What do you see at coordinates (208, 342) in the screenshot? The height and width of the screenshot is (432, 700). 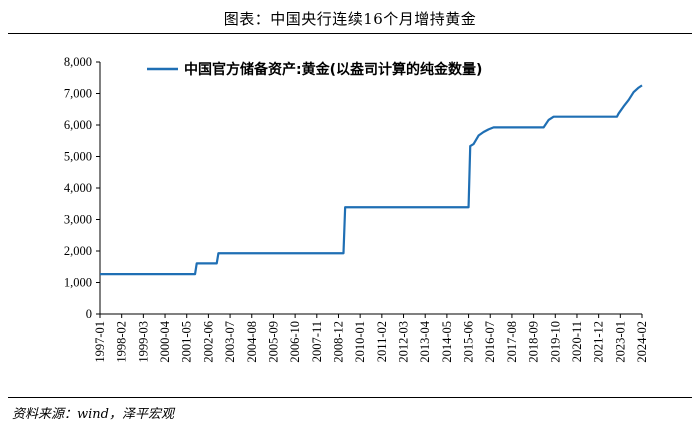 I see `x-tick-label: 2002-06` at bounding box center [208, 342].